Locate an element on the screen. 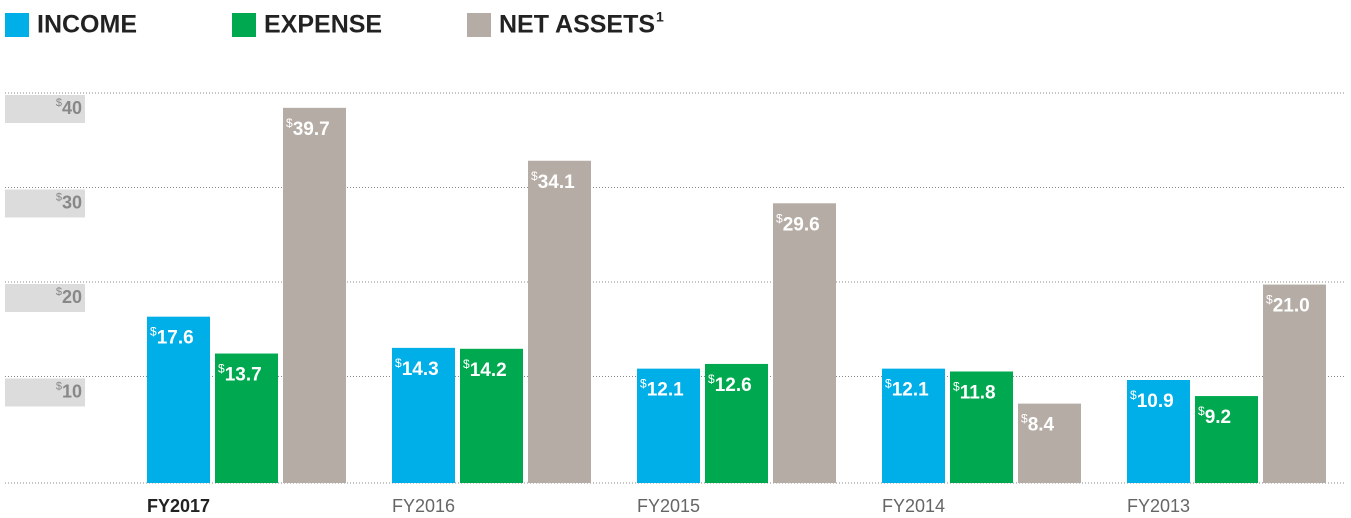 The height and width of the screenshot is (518, 1351). x-tick-label: FY2015 is located at coordinates (668, 506).